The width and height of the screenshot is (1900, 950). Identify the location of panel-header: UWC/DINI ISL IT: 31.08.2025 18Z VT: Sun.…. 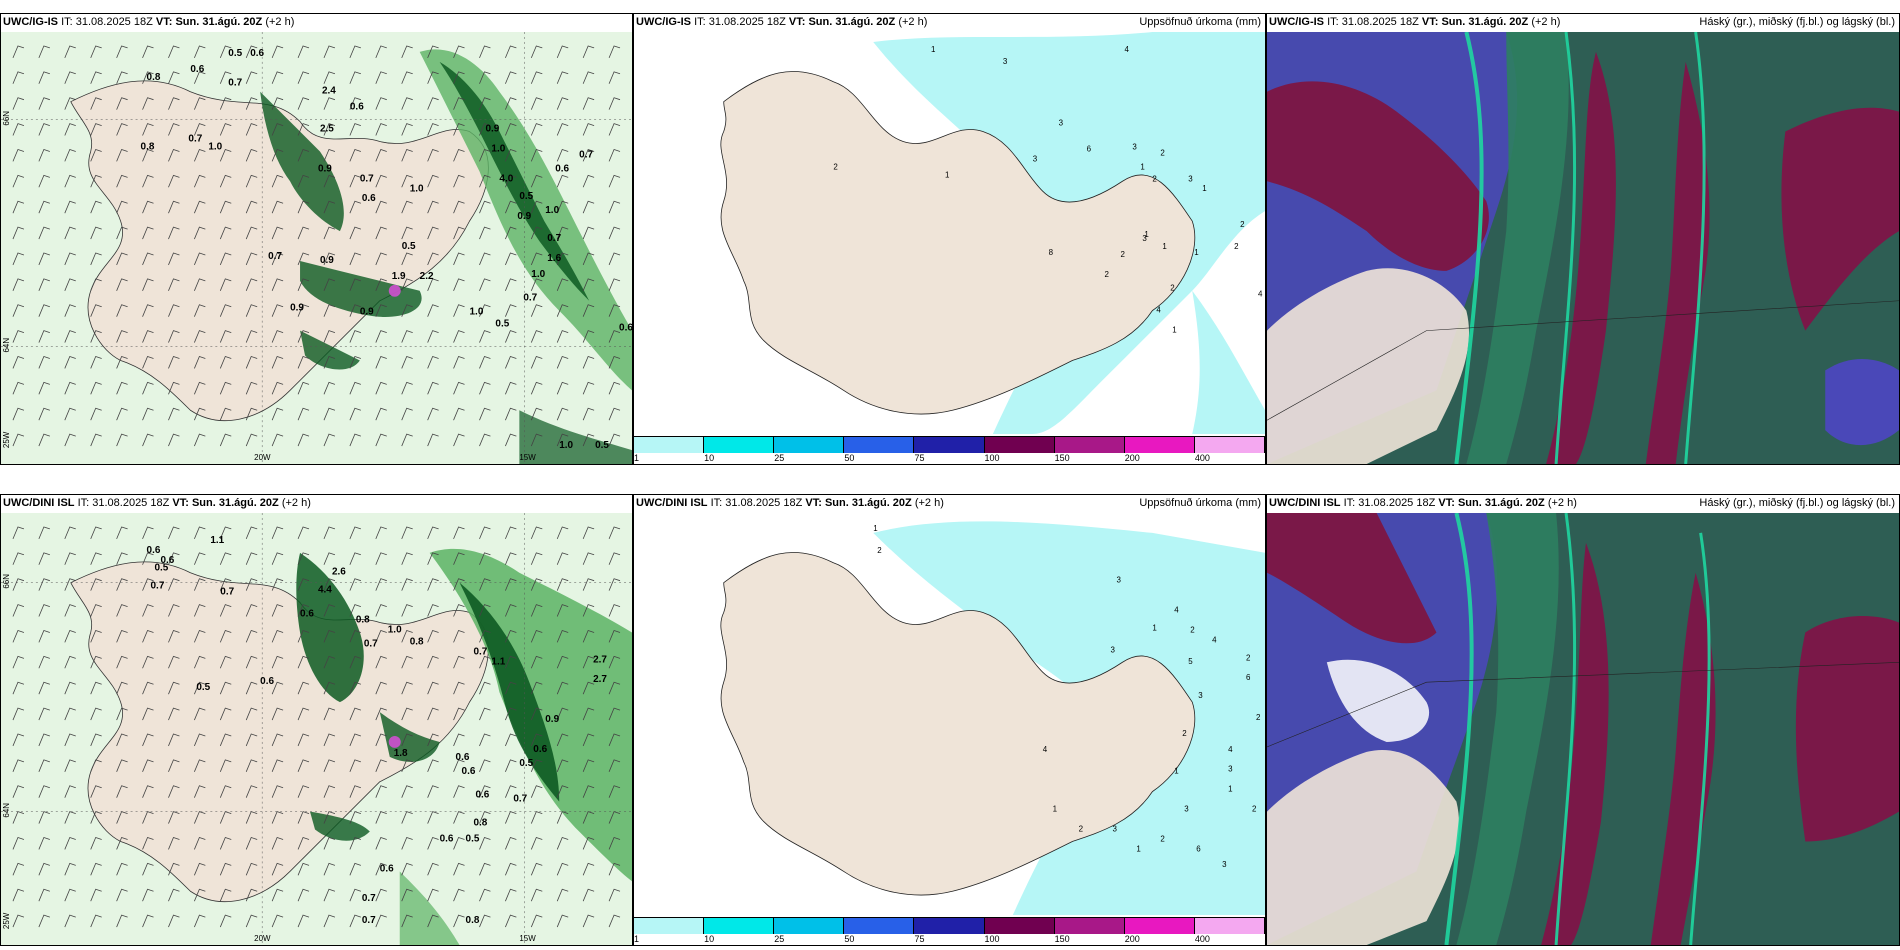
(1582, 505).